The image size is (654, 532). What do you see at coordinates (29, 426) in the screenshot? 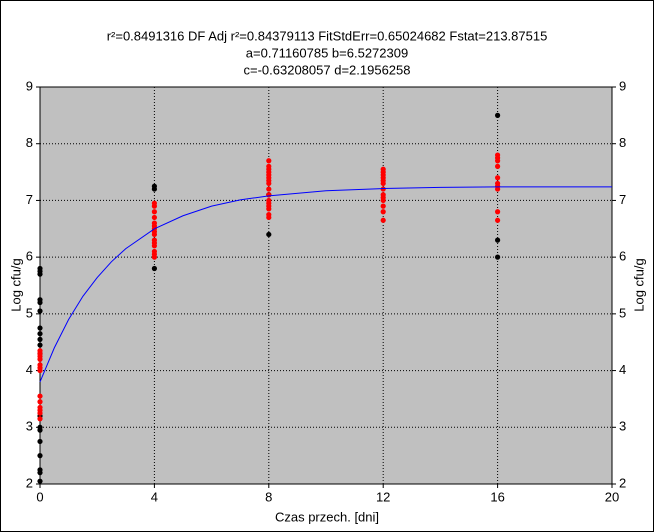
I see `y-tick-label: 3` at bounding box center [29, 426].